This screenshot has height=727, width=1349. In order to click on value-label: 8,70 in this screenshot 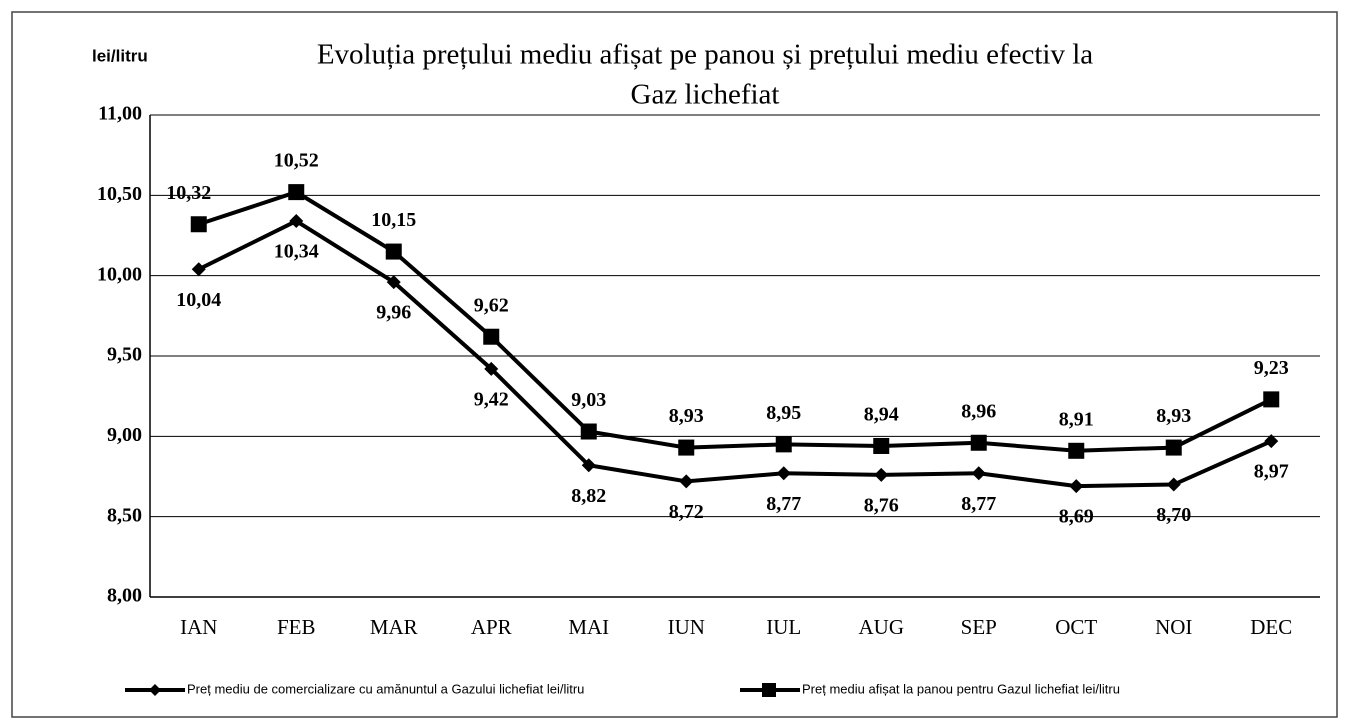, I will do `click(1173, 515)`.